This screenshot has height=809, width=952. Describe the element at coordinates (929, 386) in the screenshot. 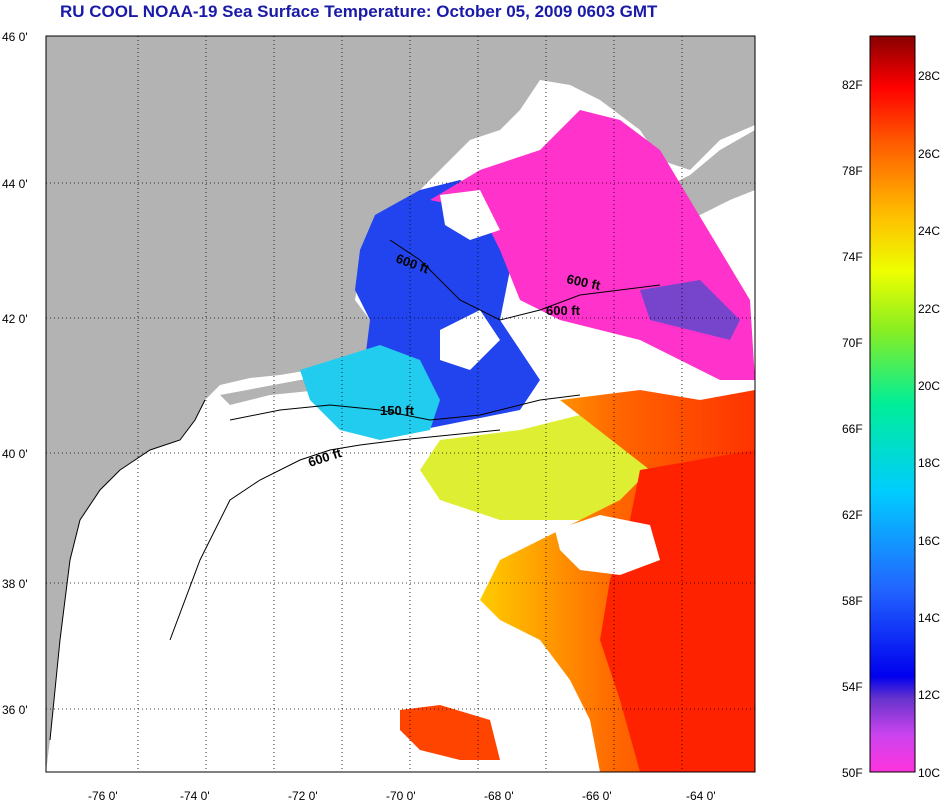

I see `cbar-c-label: 20C` at that location.